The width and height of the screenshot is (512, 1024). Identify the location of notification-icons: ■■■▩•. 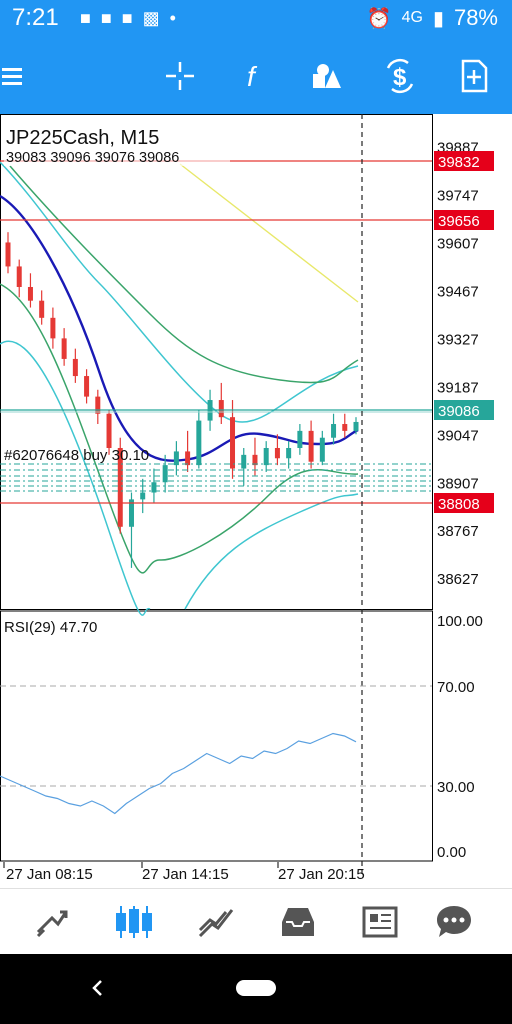
(133, 18).